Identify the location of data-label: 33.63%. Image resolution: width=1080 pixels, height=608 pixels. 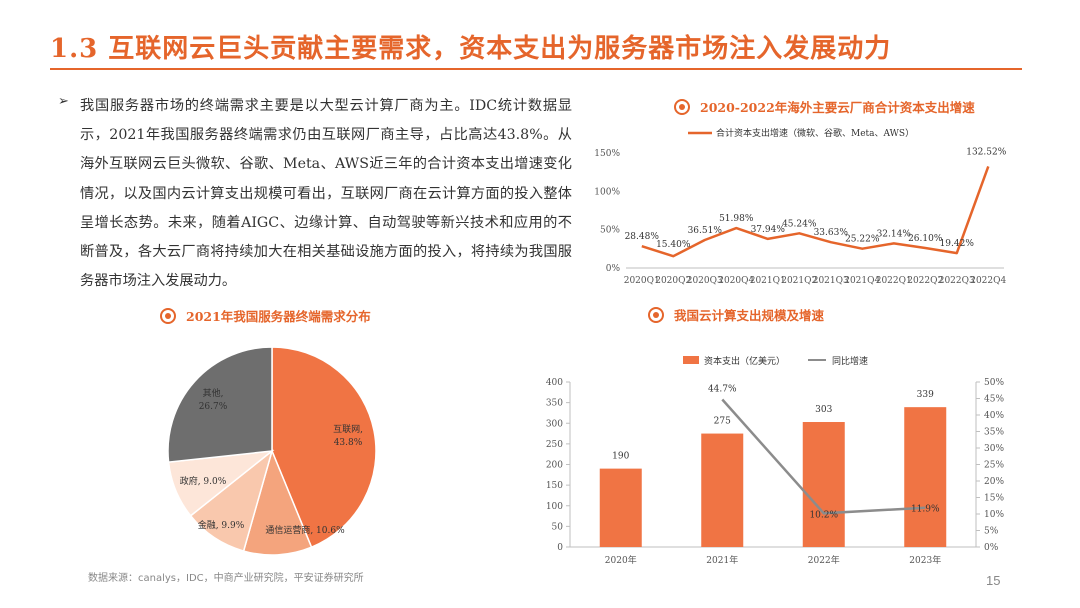
(831, 233).